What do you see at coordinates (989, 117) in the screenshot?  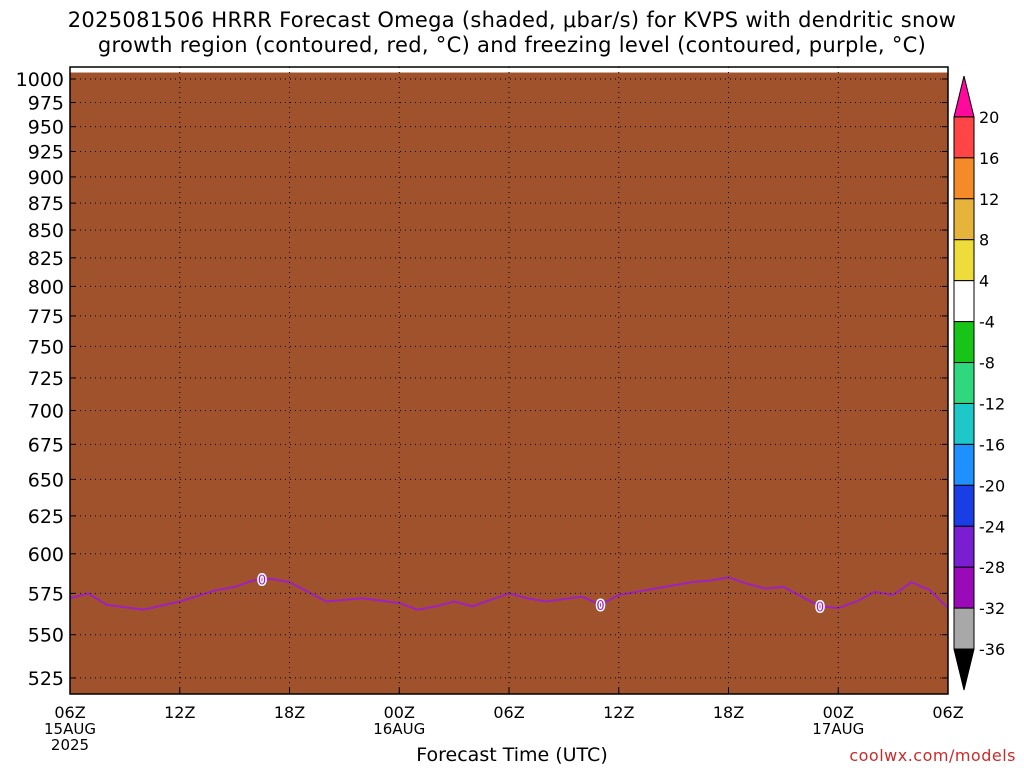 I see `colorbar-level-label: 20` at bounding box center [989, 117].